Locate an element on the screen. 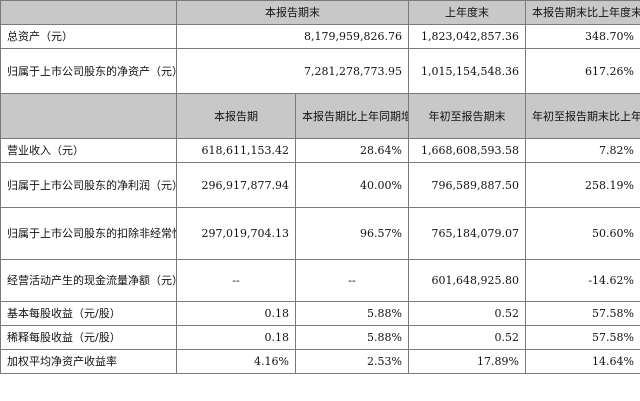 This screenshot has height=401, width=640. value-cell: 50.60% is located at coordinates (582, 233).